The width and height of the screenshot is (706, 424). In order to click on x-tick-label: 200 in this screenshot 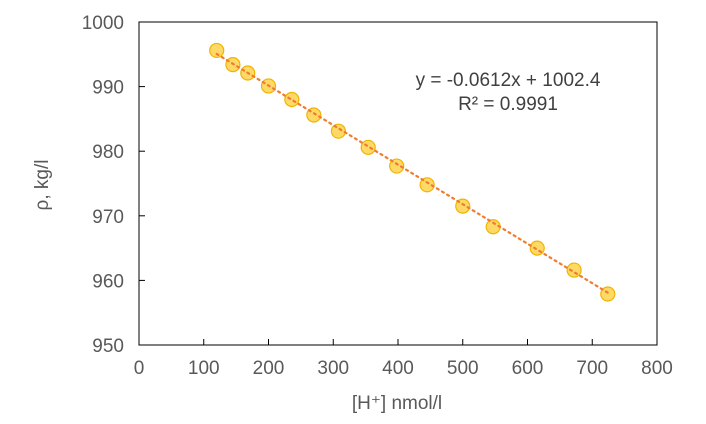, I will do `click(269, 368)`.